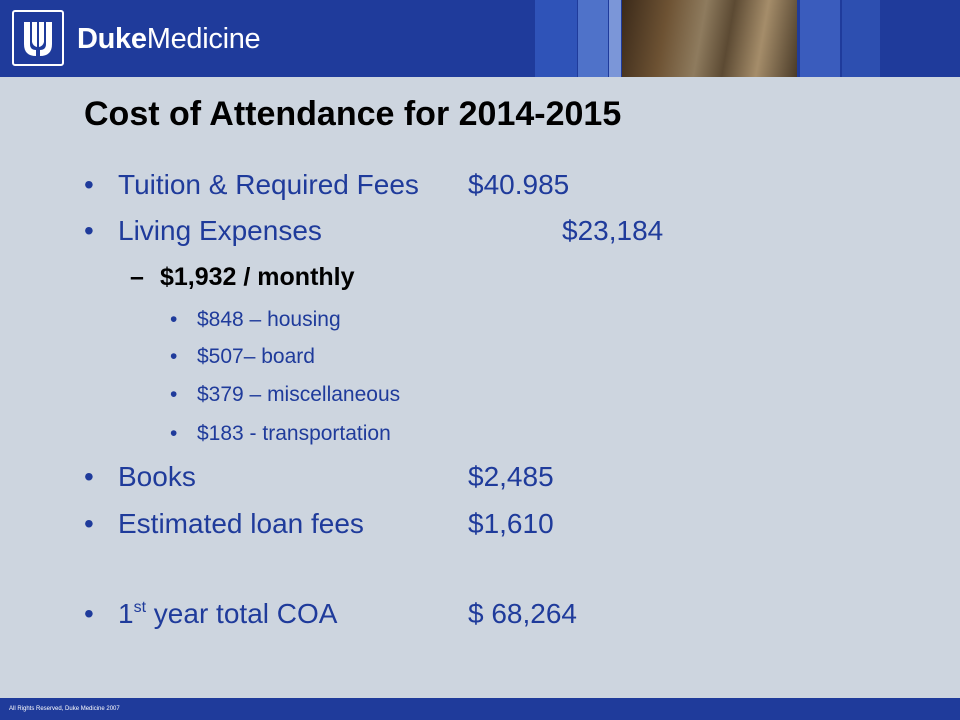 The image size is (960, 720). I want to click on item-value: $ 68,264, so click(522, 613).